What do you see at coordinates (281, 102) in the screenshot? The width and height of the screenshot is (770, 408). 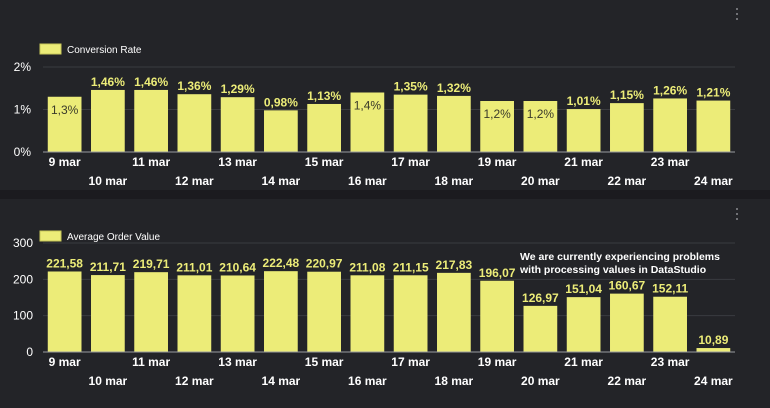 I see `data-label: 0,98%` at bounding box center [281, 102].